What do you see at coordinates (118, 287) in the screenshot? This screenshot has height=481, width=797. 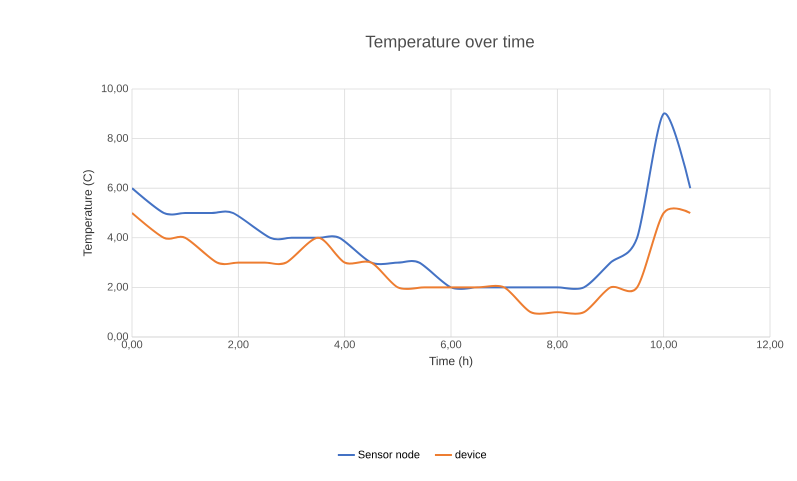 I see `y-tick-label: 2,00` at bounding box center [118, 287].